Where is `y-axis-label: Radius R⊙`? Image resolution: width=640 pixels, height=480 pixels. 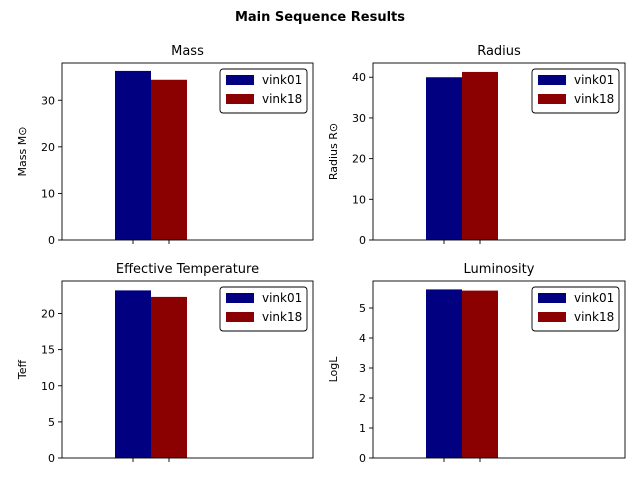
y-axis-label: Radius R⊙ is located at coordinates (333, 151).